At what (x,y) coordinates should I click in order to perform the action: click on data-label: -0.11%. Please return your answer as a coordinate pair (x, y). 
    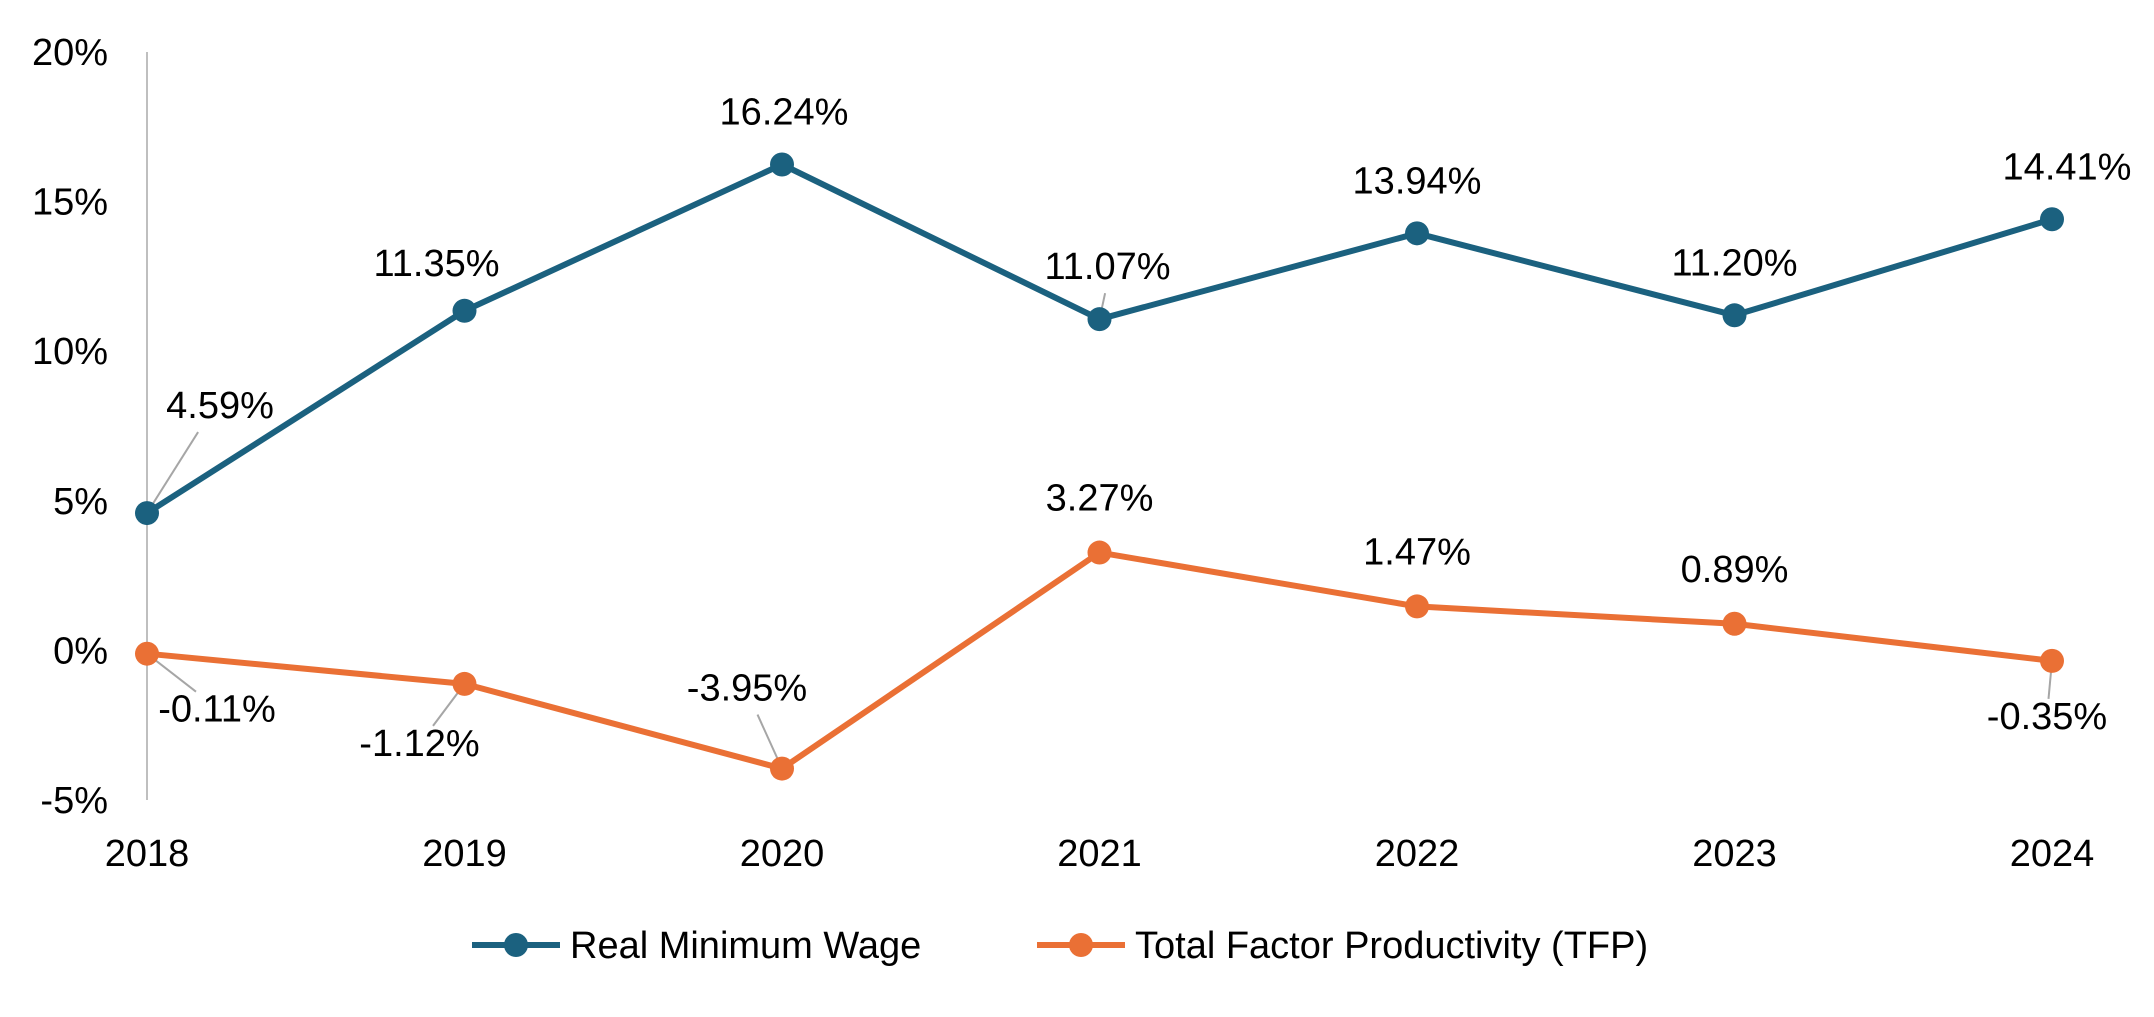
    Looking at the image, I should click on (217, 710).